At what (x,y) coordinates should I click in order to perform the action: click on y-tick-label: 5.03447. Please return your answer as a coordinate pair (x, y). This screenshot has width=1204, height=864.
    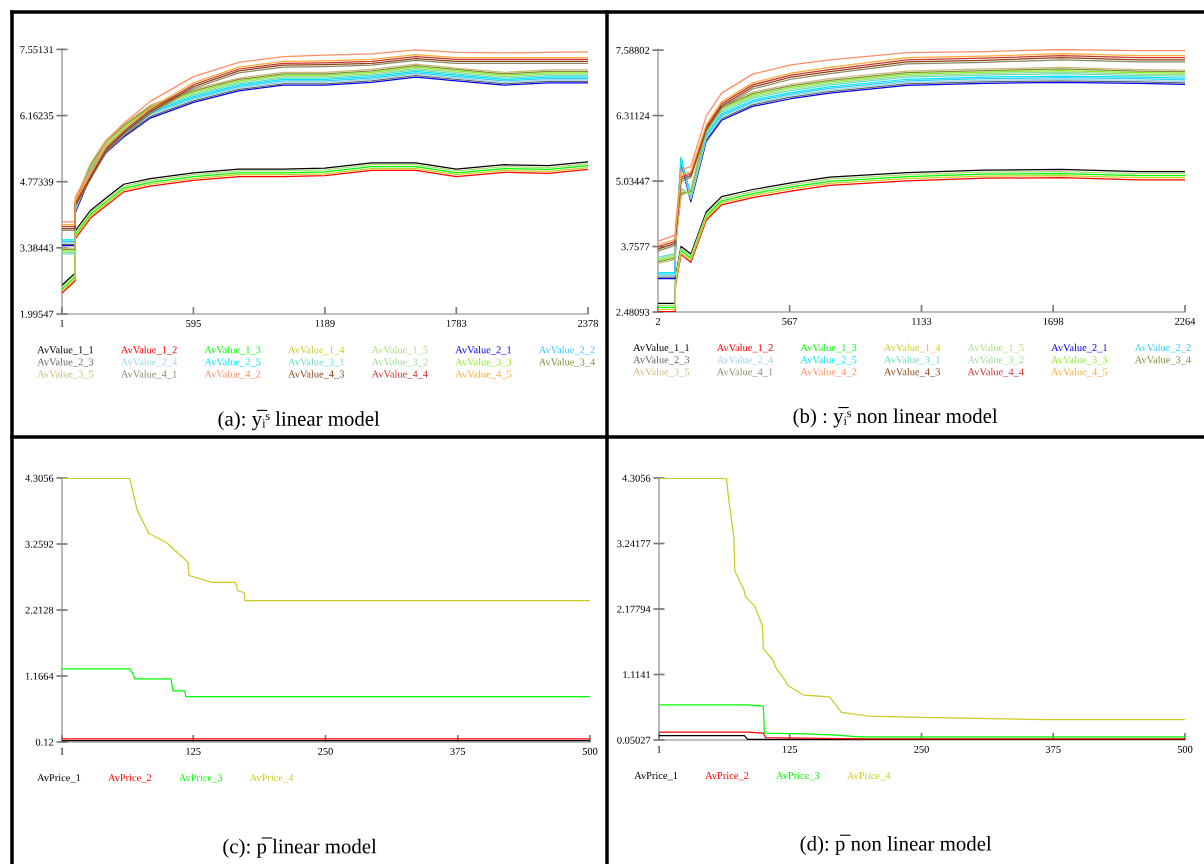
    Looking at the image, I should click on (633, 181).